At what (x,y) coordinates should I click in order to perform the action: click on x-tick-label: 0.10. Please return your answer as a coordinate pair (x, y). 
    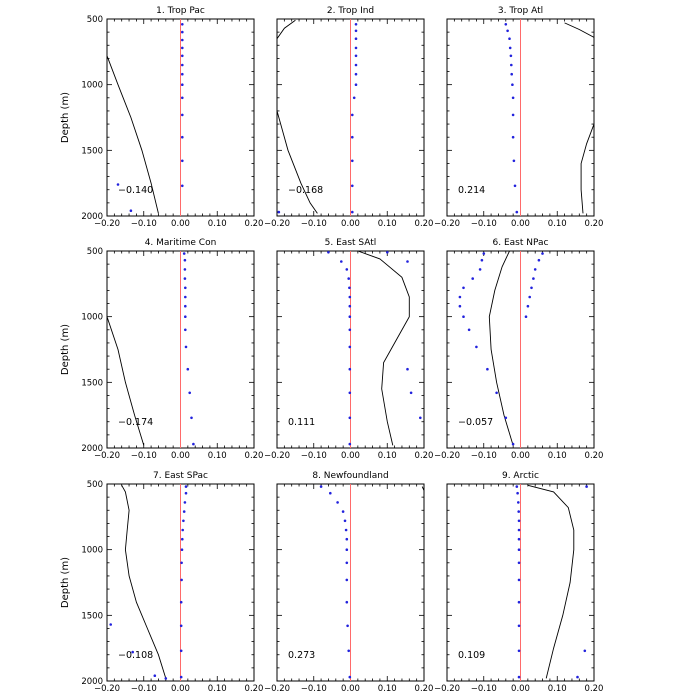
    Looking at the image, I should click on (217, 224).